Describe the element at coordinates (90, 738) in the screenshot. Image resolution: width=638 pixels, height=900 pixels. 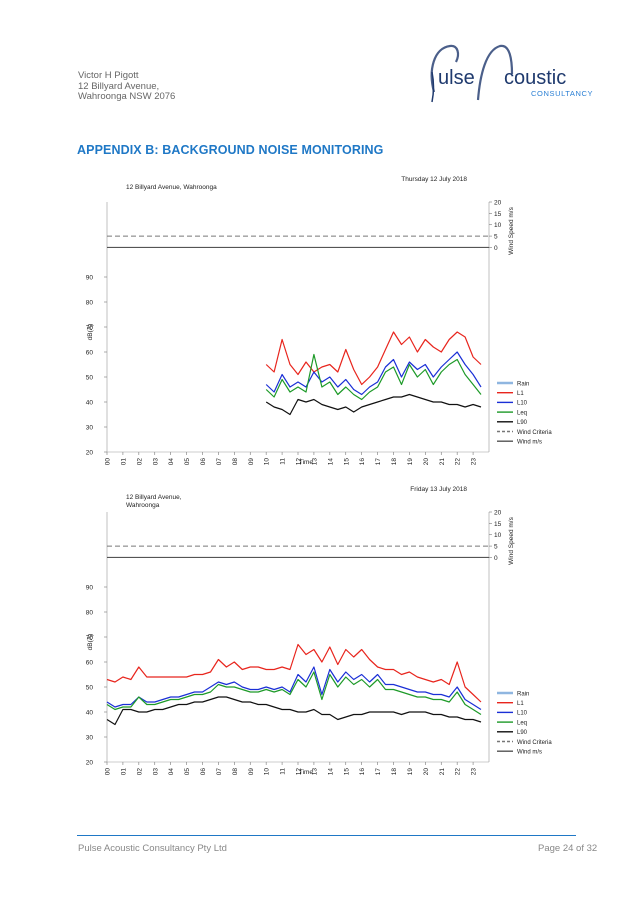
I see `y-tick-label: 30` at that location.